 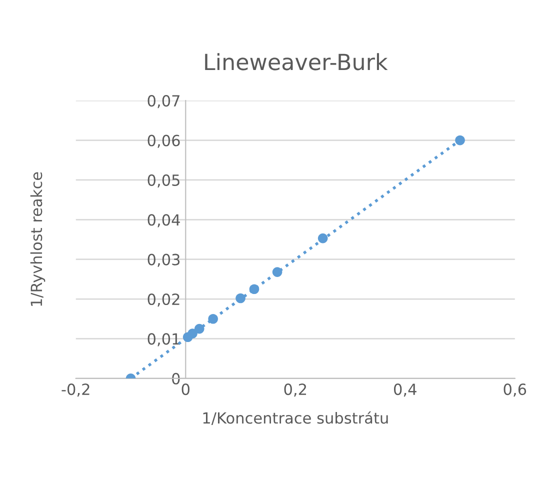 I want to click on y-tick-label: 0,04, so click(x=164, y=221).